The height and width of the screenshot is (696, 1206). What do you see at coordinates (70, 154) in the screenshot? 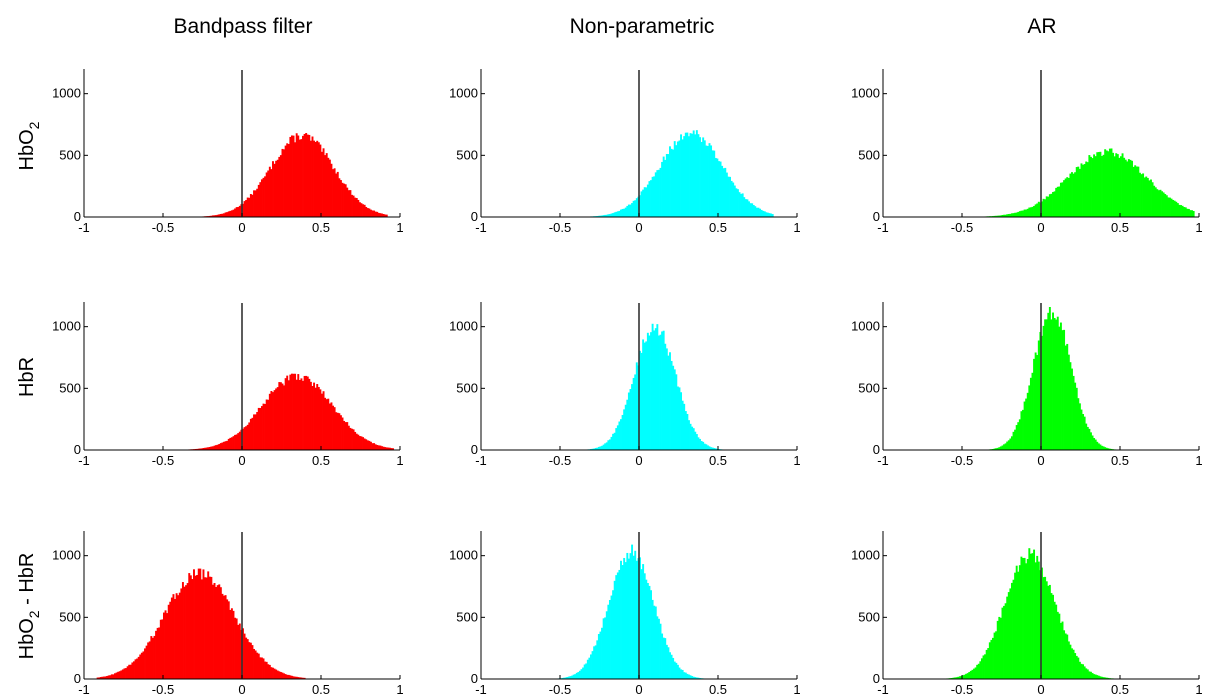
I see `y-tick-label: 500` at bounding box center [70, 154].